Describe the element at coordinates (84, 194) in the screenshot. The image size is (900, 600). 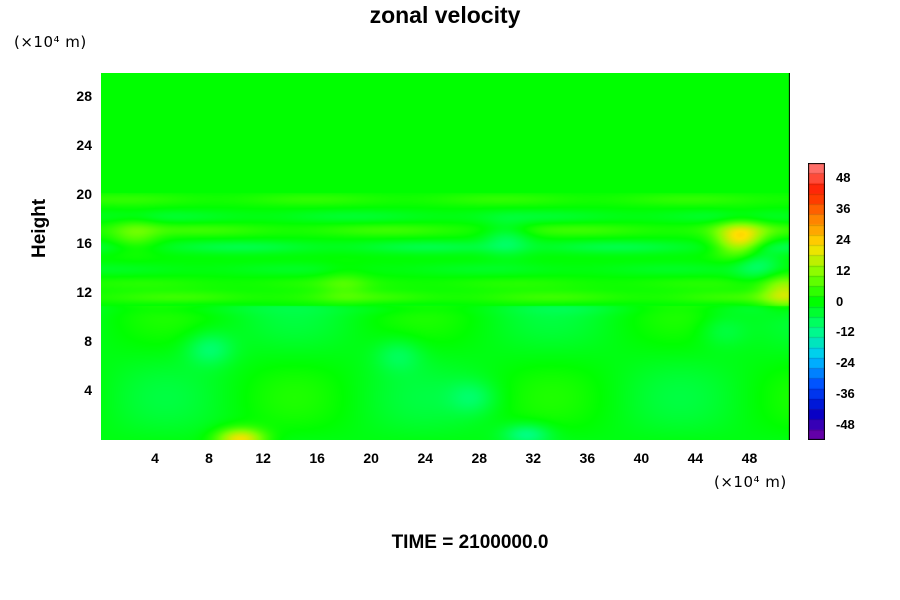
I see `y-tick-label: 20` at that location.